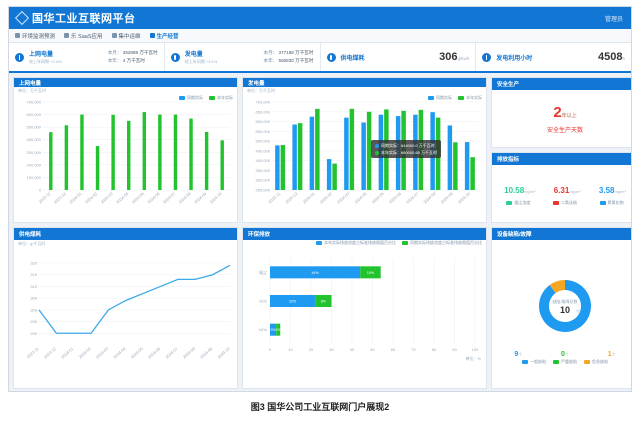 The height and width of the screenshot is (428, 640). I want to click on nav-item-production: 生产经营, so click(164, 36).